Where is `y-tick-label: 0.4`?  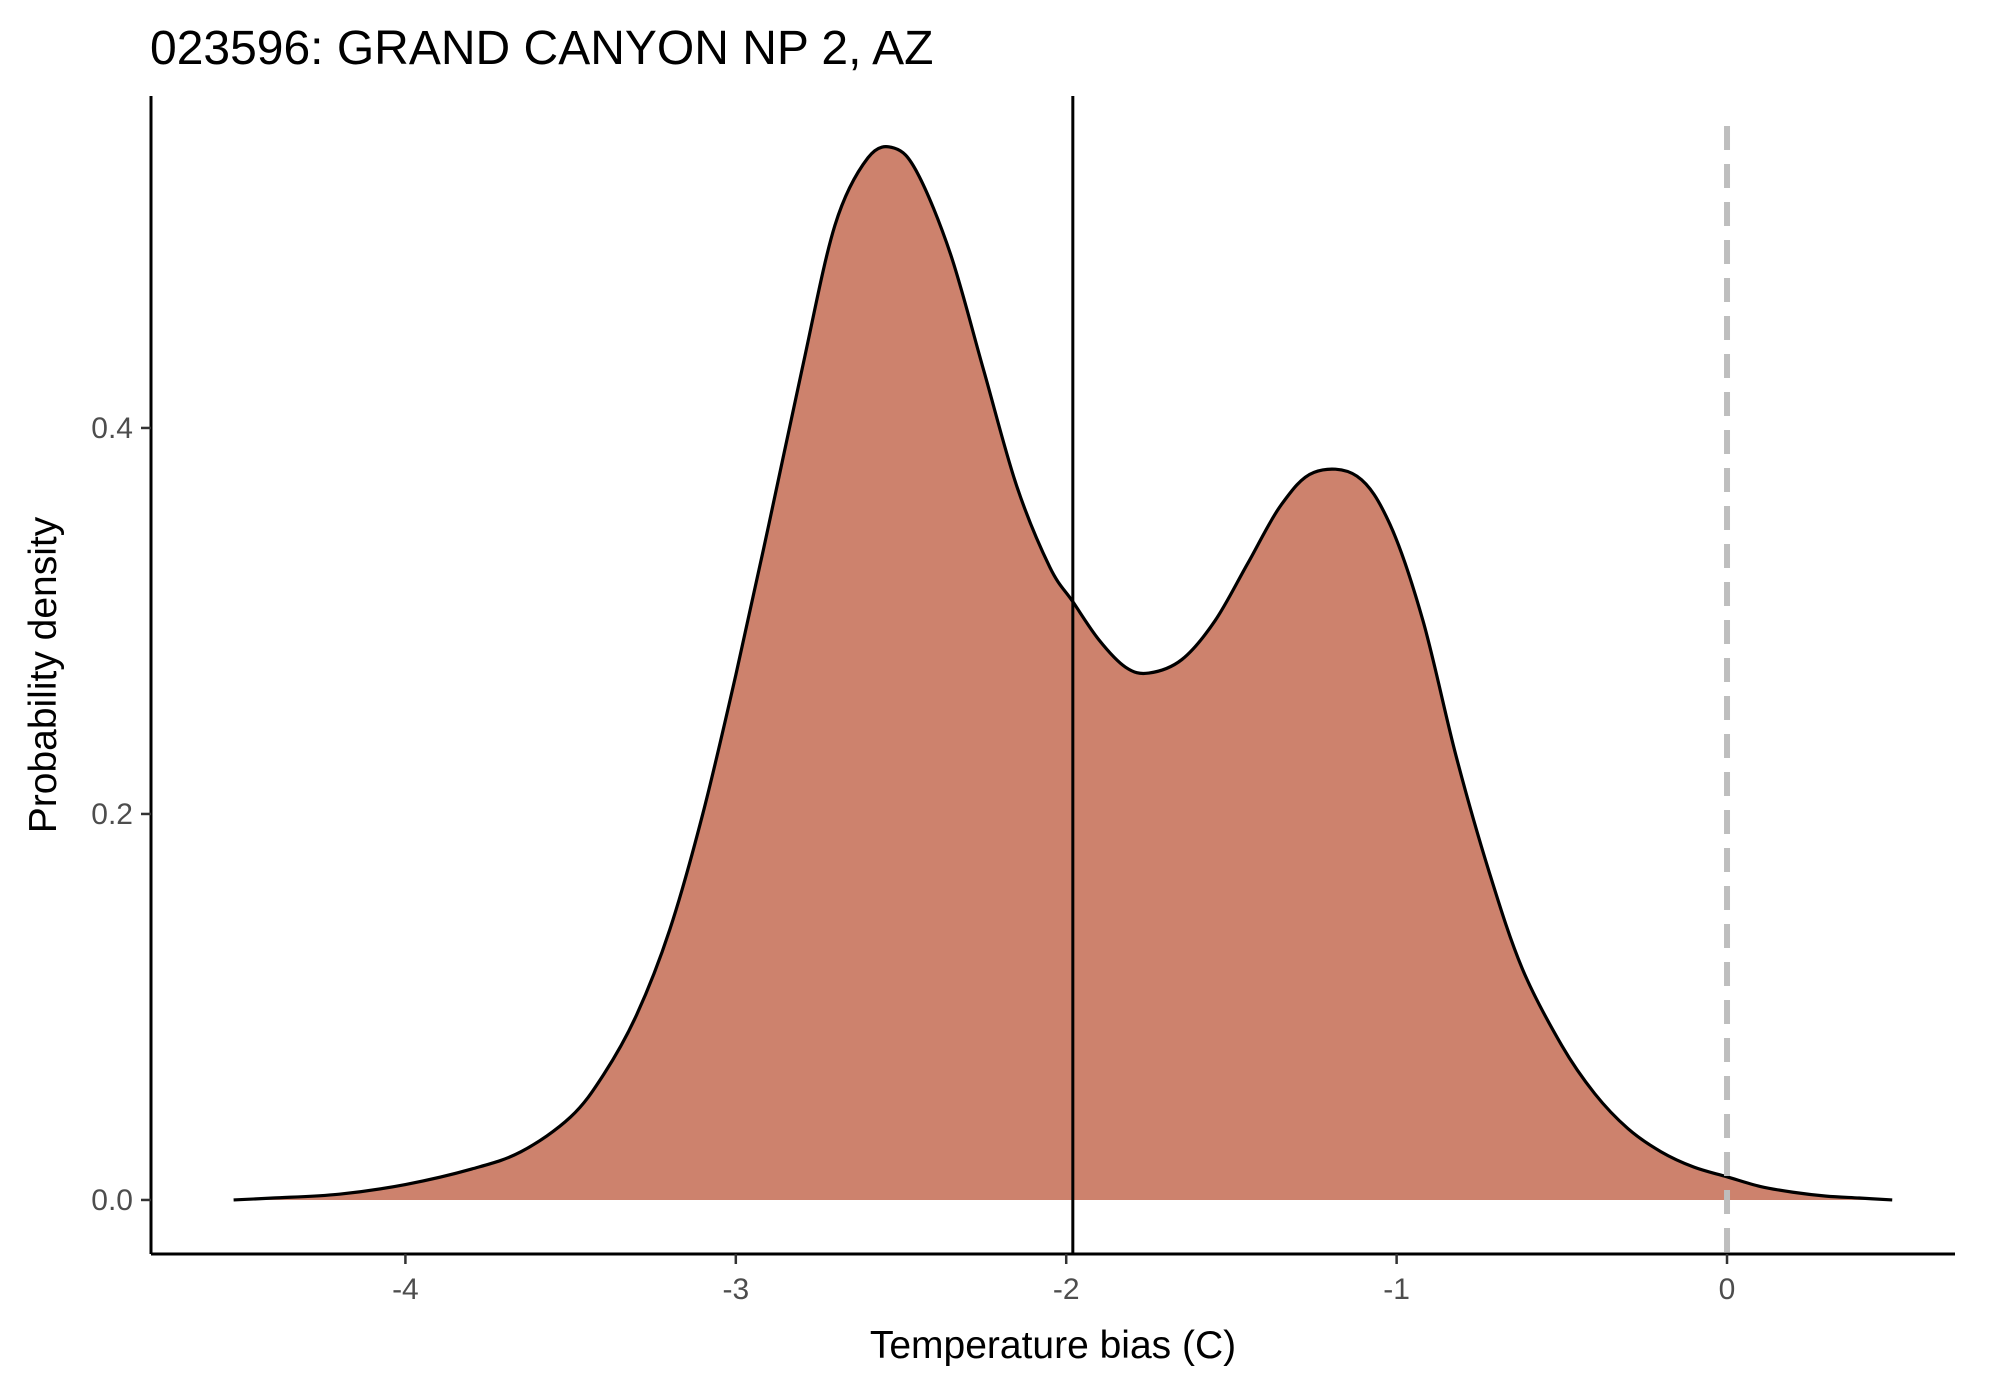 y-tick-label: 0.4 is located at coordinates (112, 428).